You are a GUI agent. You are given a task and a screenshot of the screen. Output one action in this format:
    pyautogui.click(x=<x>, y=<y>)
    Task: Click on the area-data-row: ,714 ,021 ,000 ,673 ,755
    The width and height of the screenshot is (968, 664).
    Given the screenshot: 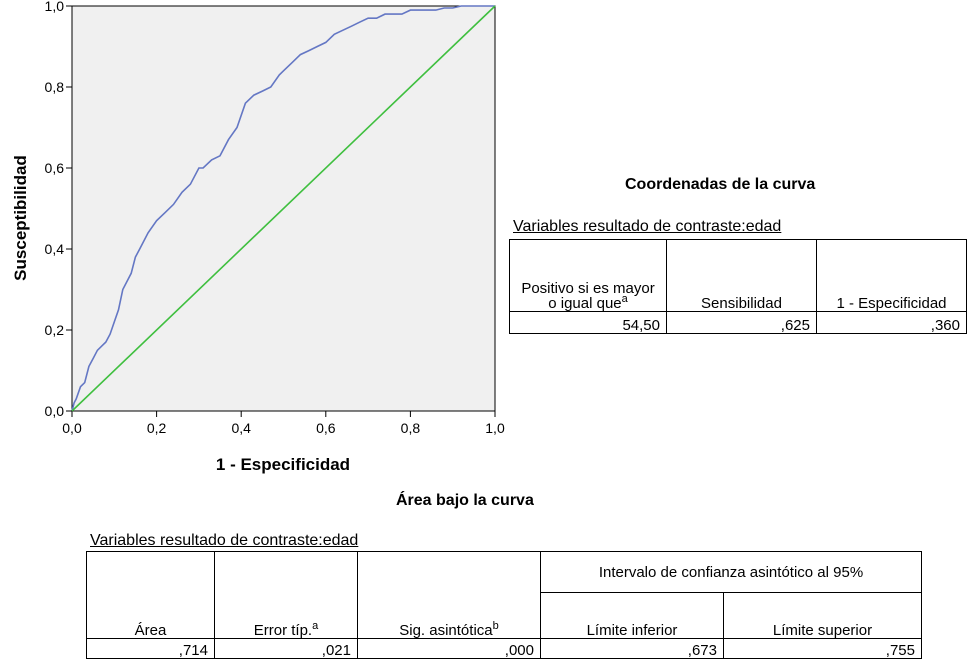 What is the action you would take?
    pyautogui.click(x=504, y=648)
    